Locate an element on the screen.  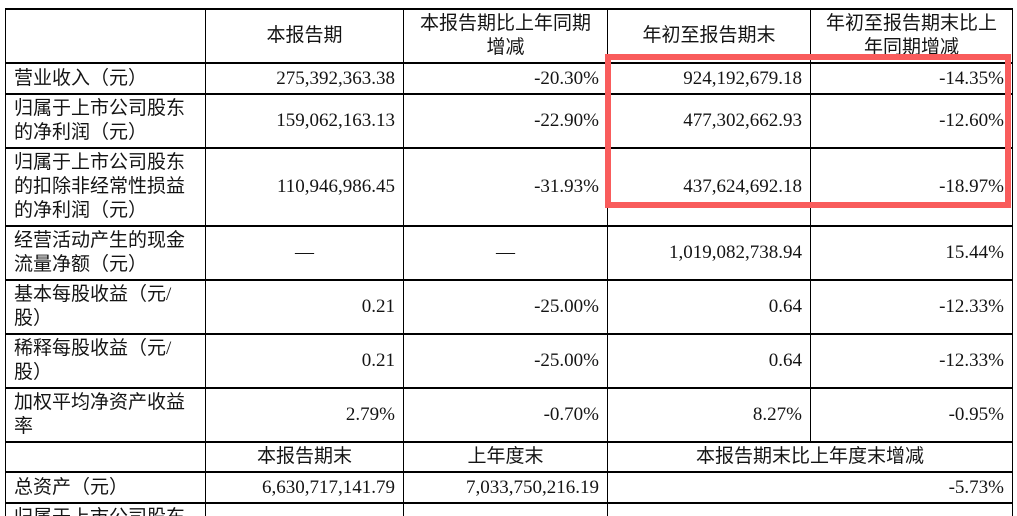
cell-value: 5,812,148,594.24 is located at coordinates (505, 509).